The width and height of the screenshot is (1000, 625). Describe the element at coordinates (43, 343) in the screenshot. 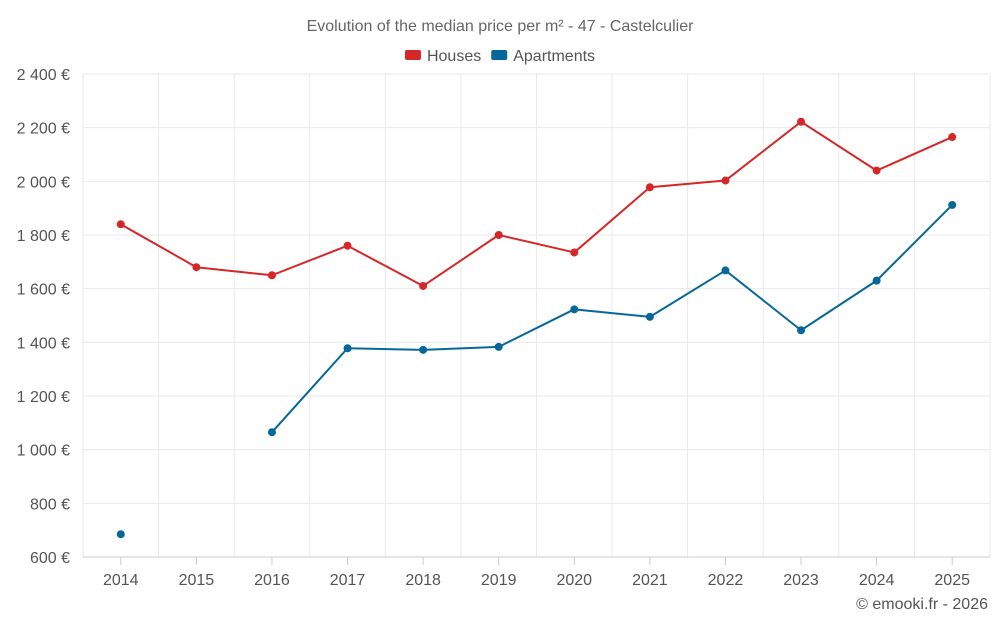

I see `y-tick-label: 1 400 €` at that location.